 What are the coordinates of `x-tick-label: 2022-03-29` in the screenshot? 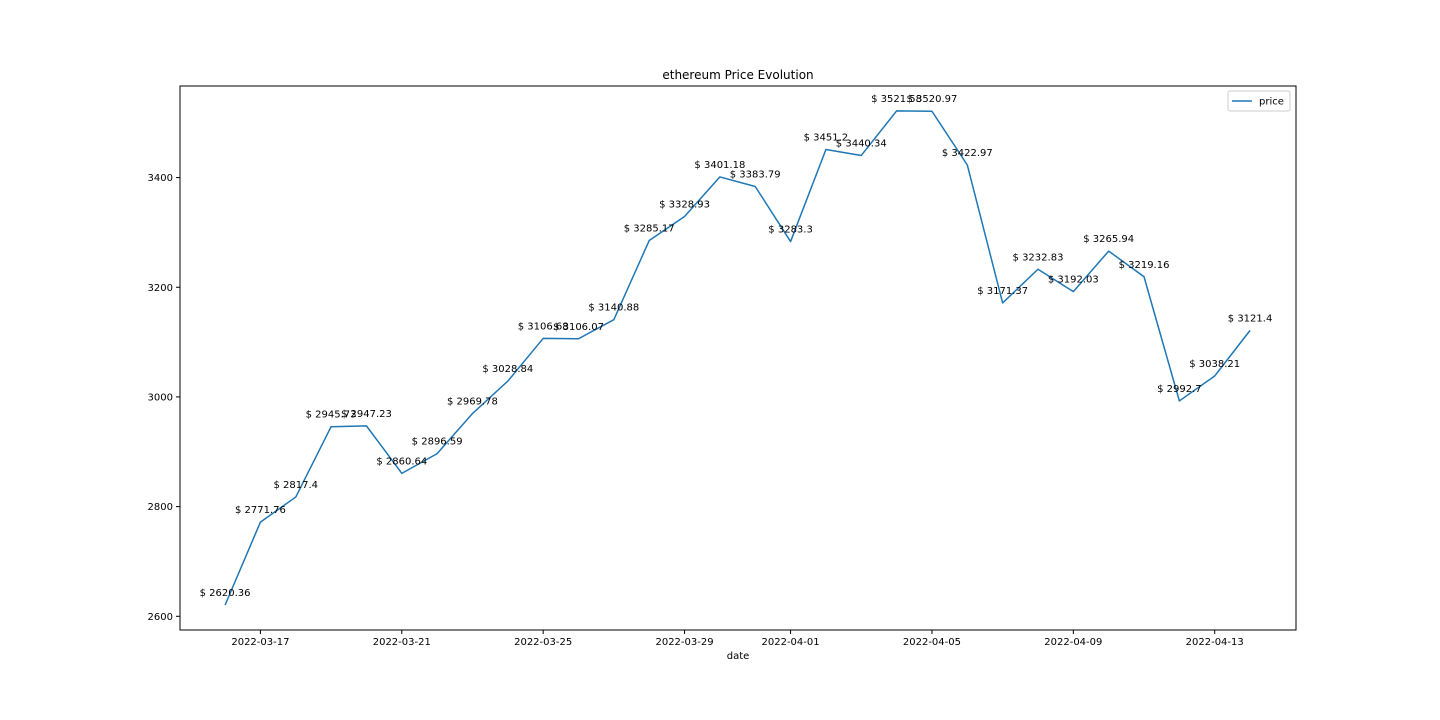 It's located at (684, 642).